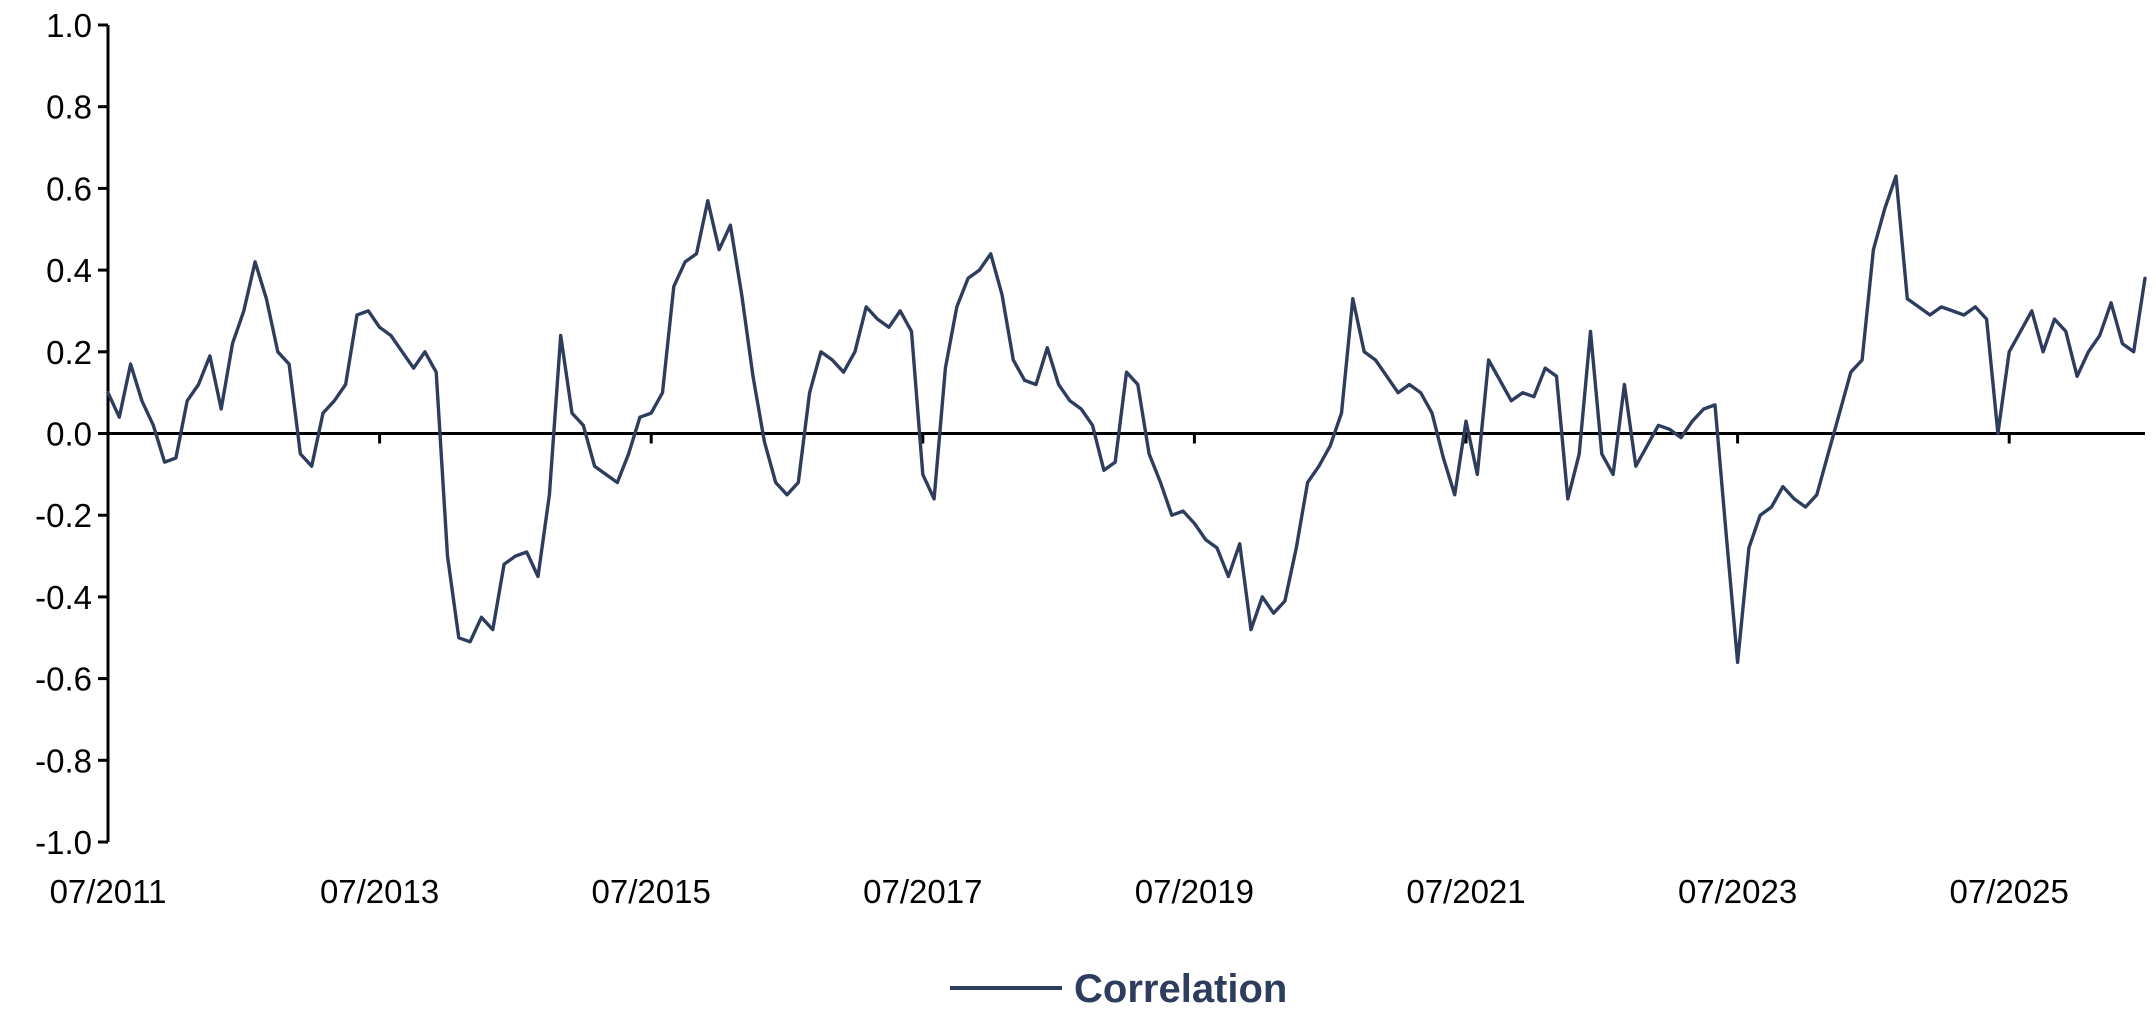  What do you see at coordinates (379, 891) in the screenshot?
I see `x-tick-label: 07/2013` at bounding box center [379, 891].